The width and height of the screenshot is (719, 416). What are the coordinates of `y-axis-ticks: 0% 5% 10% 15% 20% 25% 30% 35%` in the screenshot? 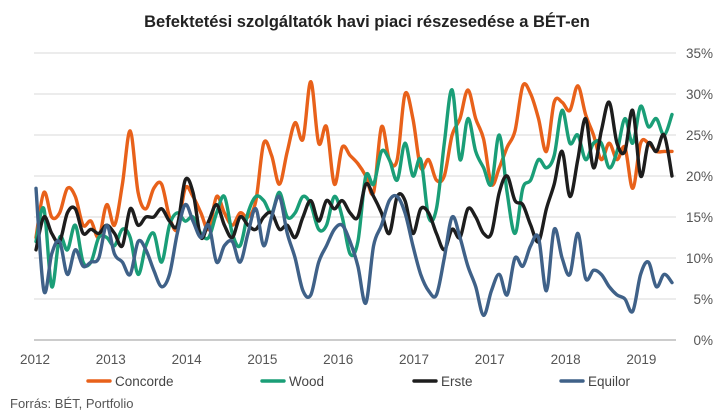 It's located at (699, 197).